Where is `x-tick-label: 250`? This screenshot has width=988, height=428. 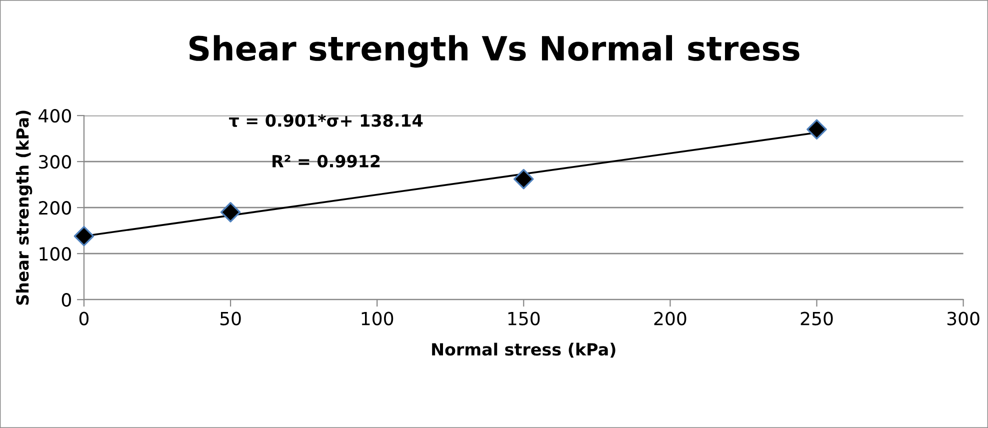
x-tick-label: 250 is located at coordinates (816, 319).